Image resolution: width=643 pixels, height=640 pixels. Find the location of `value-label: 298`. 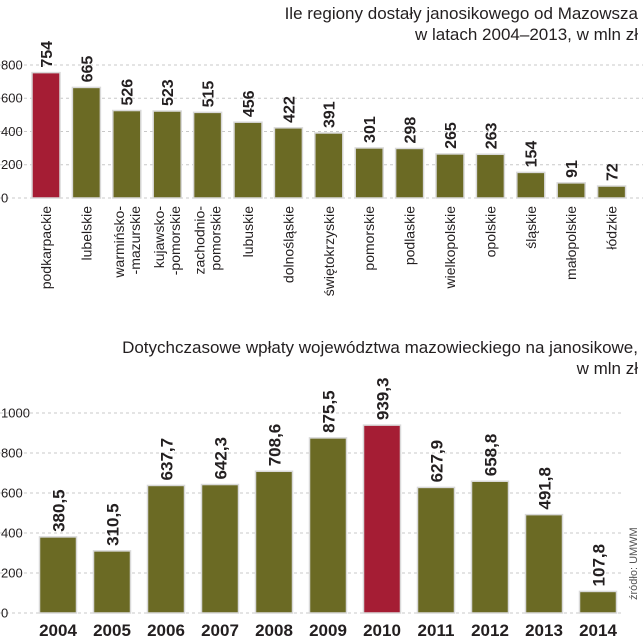

value-label: 298 is located at coordinates (411, 130).